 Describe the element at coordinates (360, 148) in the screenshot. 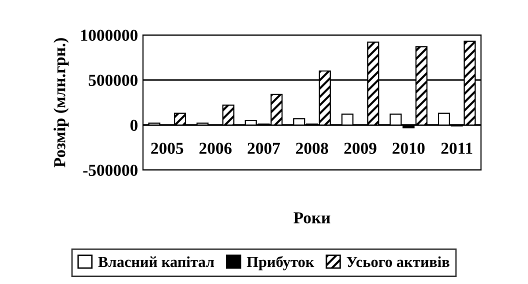

I see `x-tick-label: 2009` at that location.